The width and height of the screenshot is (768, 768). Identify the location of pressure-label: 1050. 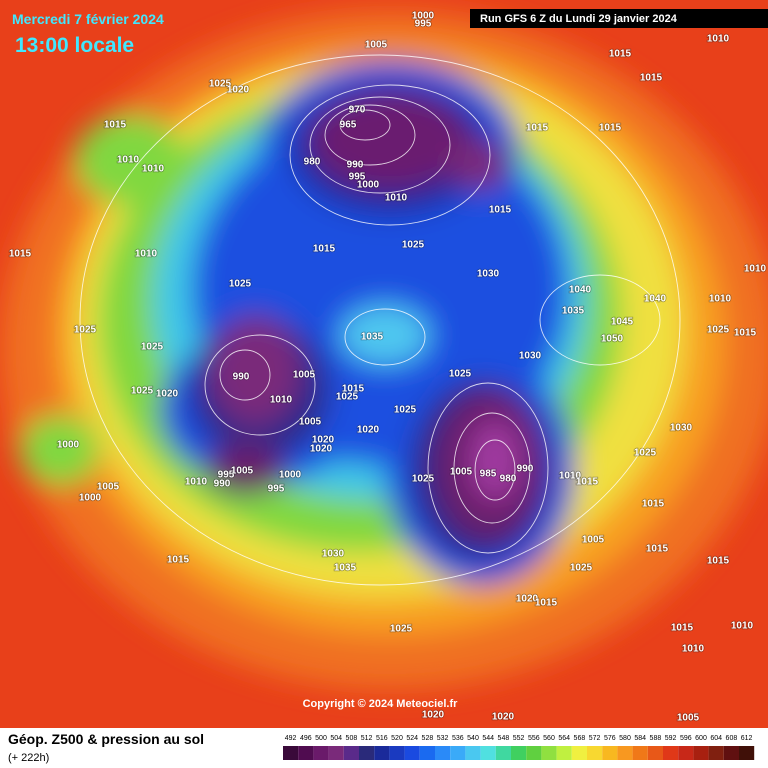
(612, 339).